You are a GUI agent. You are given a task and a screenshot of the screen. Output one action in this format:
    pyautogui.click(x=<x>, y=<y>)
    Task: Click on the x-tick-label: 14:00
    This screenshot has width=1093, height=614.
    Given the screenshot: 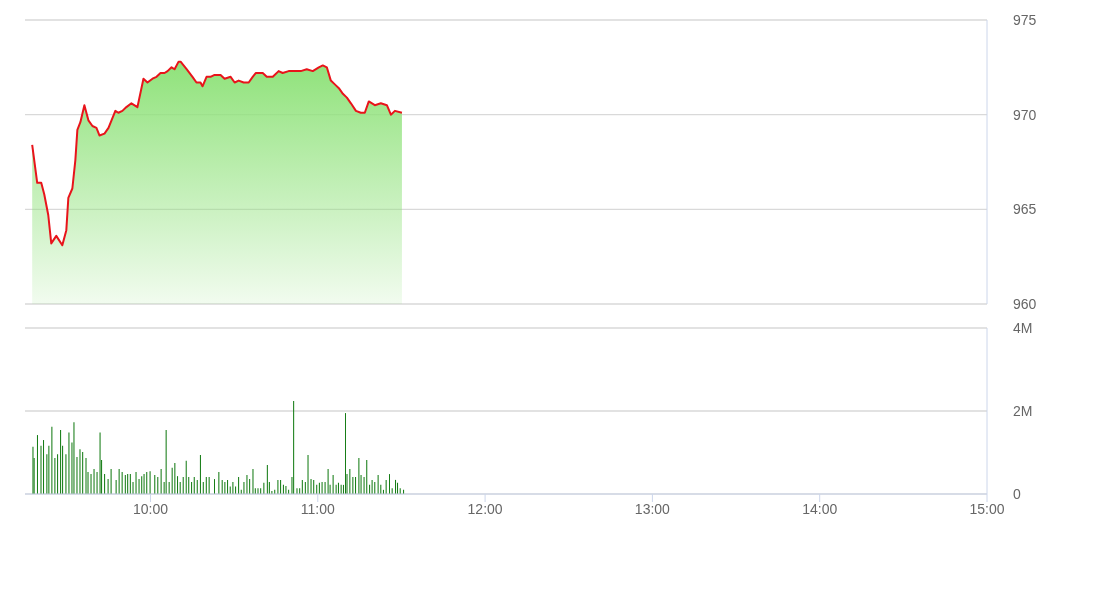 What is the action you would take?
    pyautogui.click(x=820, y=508)
    